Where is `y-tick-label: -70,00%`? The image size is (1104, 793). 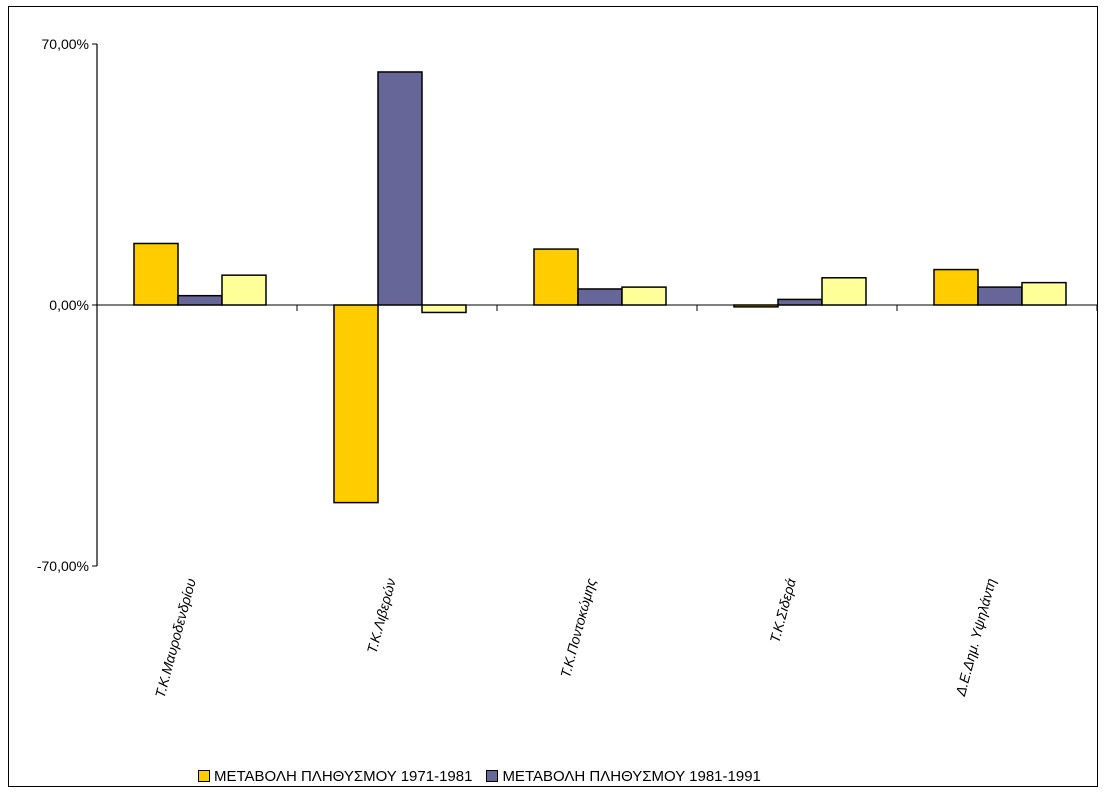
y-tick-label: -70,00% is located at coordinates (63, 566).